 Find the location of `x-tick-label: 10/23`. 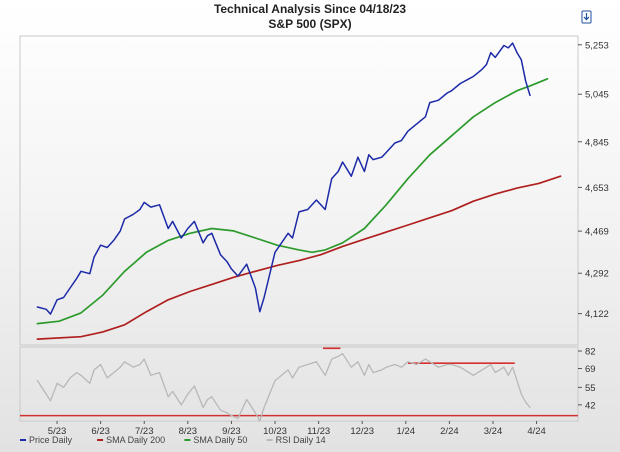

x-tick-label: 10/23 is located at coordinates (275, 431).